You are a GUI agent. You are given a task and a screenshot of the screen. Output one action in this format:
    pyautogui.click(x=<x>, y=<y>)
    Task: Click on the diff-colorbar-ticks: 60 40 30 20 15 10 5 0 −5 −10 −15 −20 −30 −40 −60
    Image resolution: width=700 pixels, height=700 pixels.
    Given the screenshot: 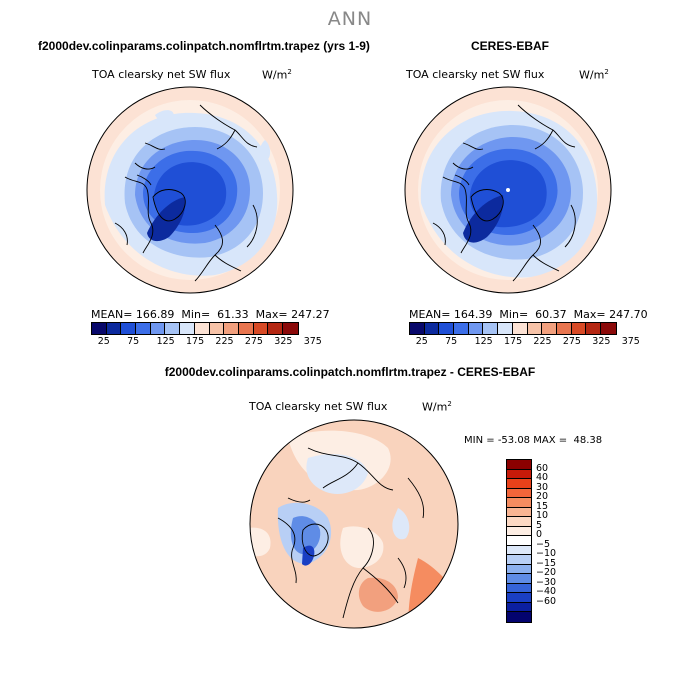 What is the action you would take?
    pyautogui.click(x=556, y=541)
    